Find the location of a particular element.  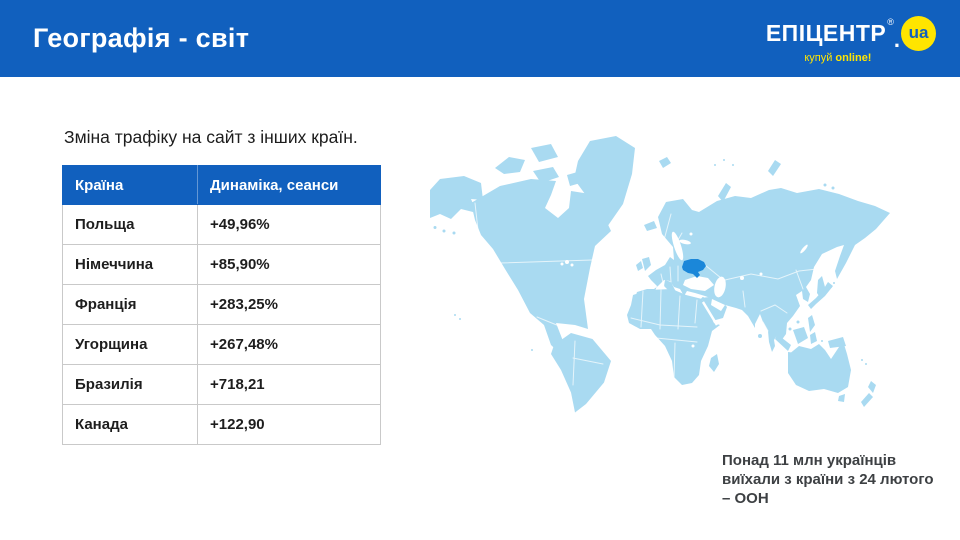

table-row: Угорщина +267,48% is located at coordinates (221, 344).